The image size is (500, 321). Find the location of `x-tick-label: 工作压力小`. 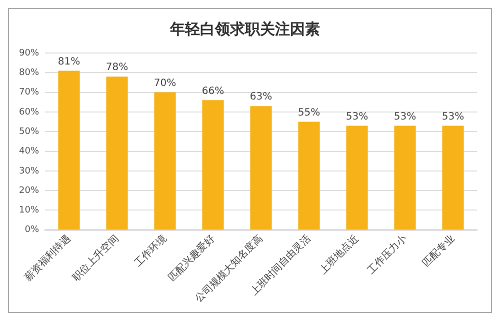

x-tick-label: 工作压力小 is located at coordinates (387, 254).